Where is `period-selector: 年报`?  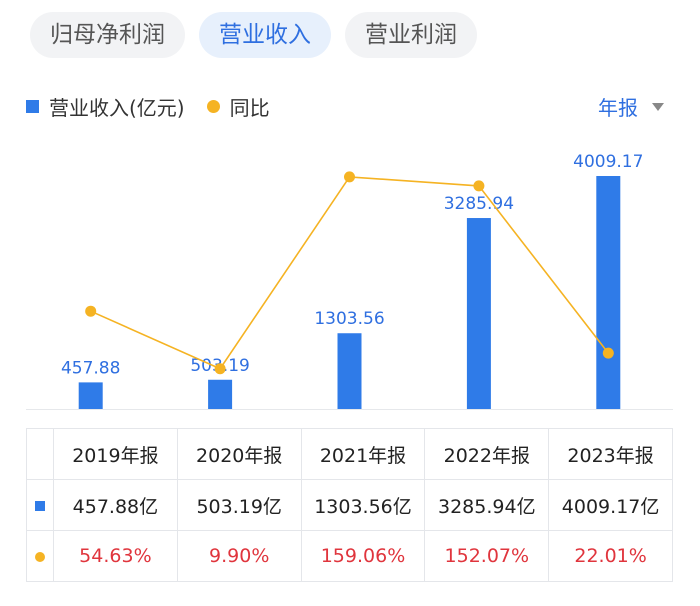 period-selector: 年报 is located at coordinates (631, 106).